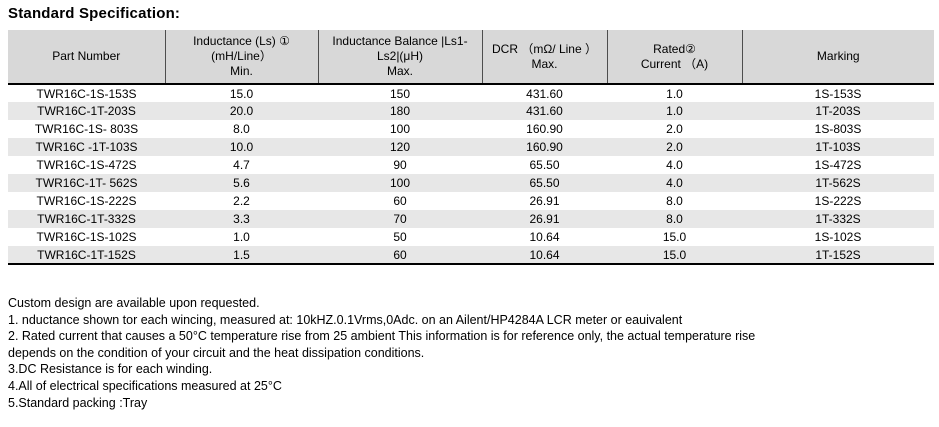 Image resolution: width=939 pixels, height=427 pixels. What do you see at coordinates (838, 201) in the screenshot?
I see `cell-marking: 1S-222S` at bounding box center [838, 201].